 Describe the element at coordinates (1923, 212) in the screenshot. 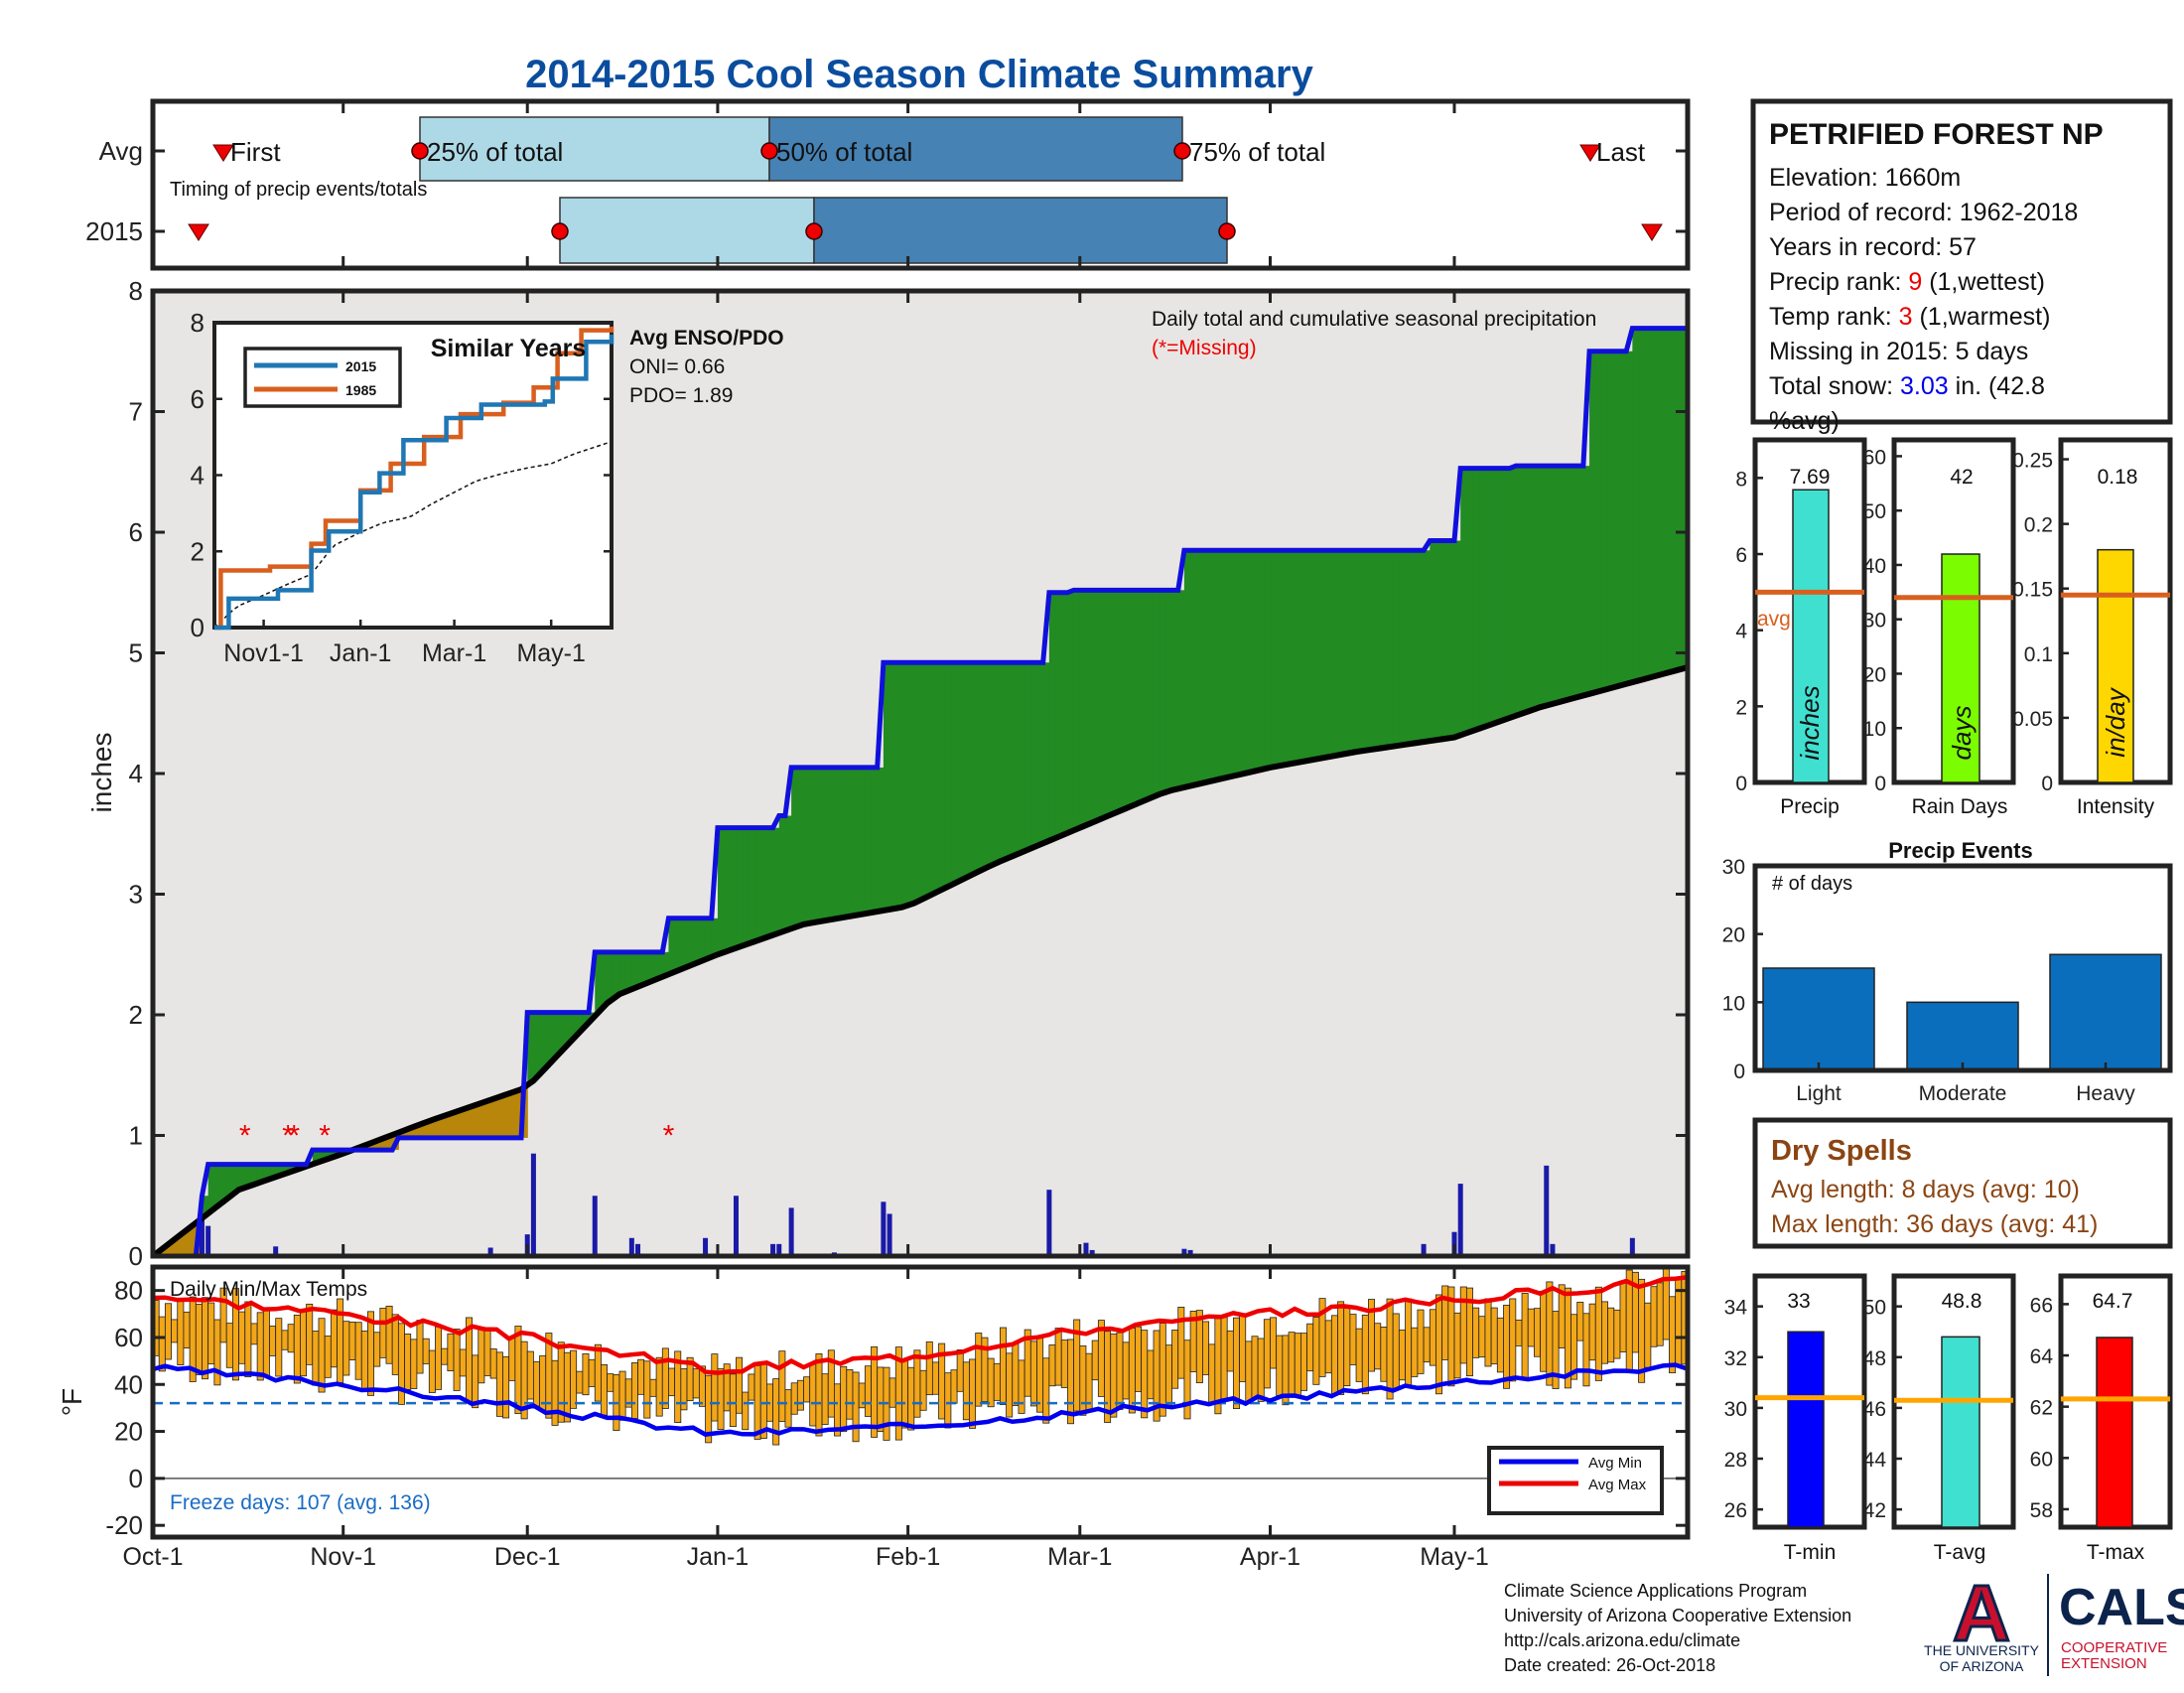

I see `station-period: Period of record: 1962-2018` at that location.